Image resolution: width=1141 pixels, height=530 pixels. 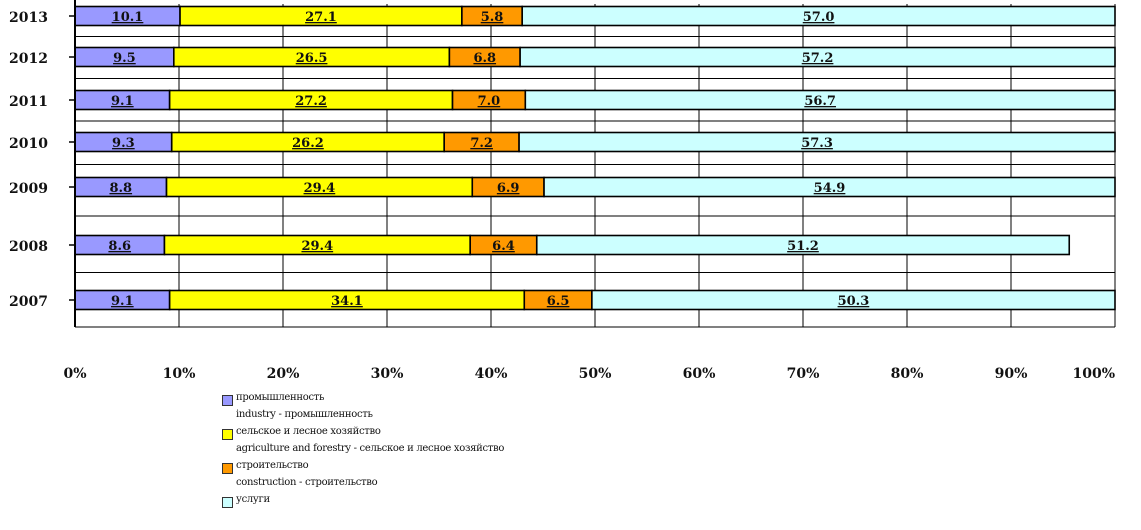 What do you see at coordinates (28, 102) in the screenshot?
I see `y-tick-label: 2011` at bounding box center [28, 102].